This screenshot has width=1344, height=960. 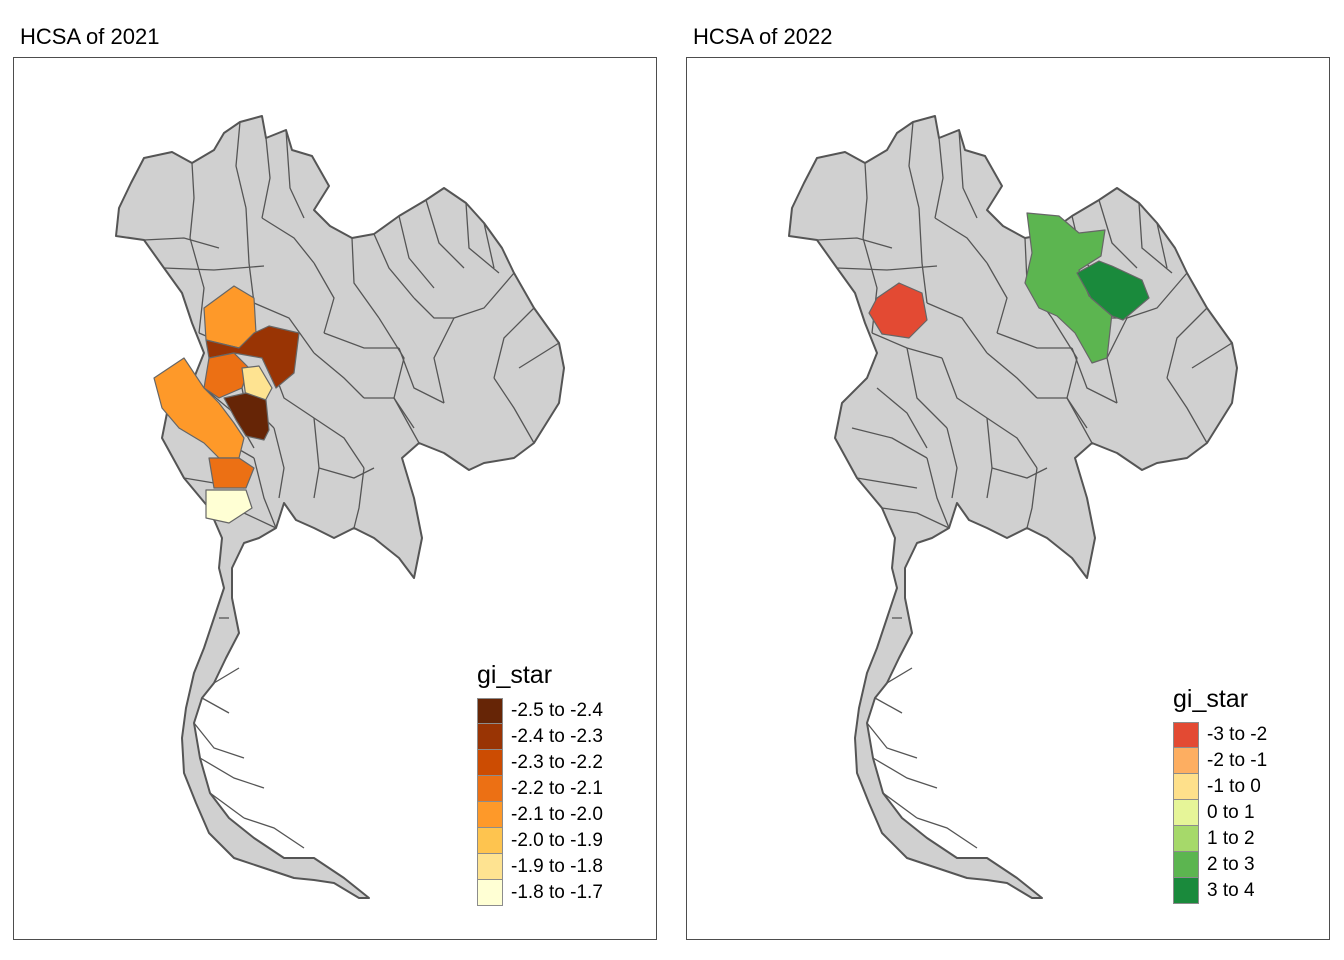 I want to click on legend-item: -2.3 to -2.2, so click(x=540, y=763).